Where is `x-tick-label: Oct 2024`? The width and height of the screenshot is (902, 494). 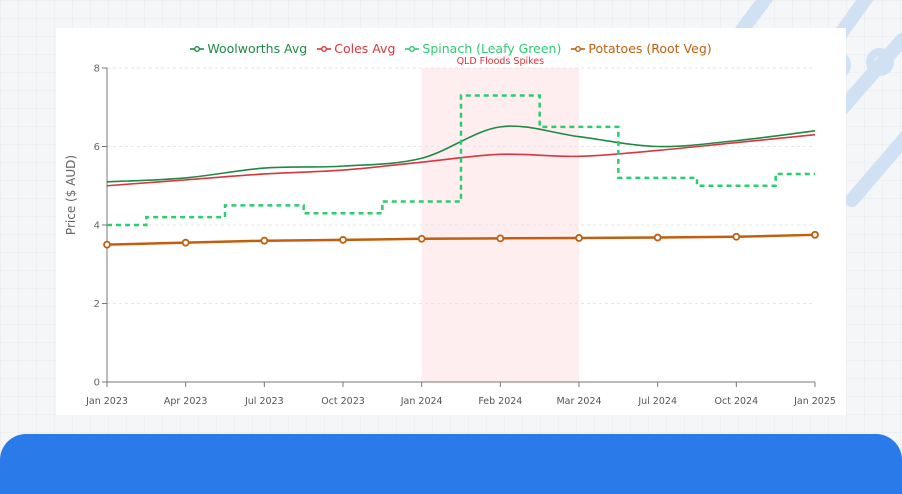
x-tick-label: Oct 2024 is located at coordinates (737, 401).